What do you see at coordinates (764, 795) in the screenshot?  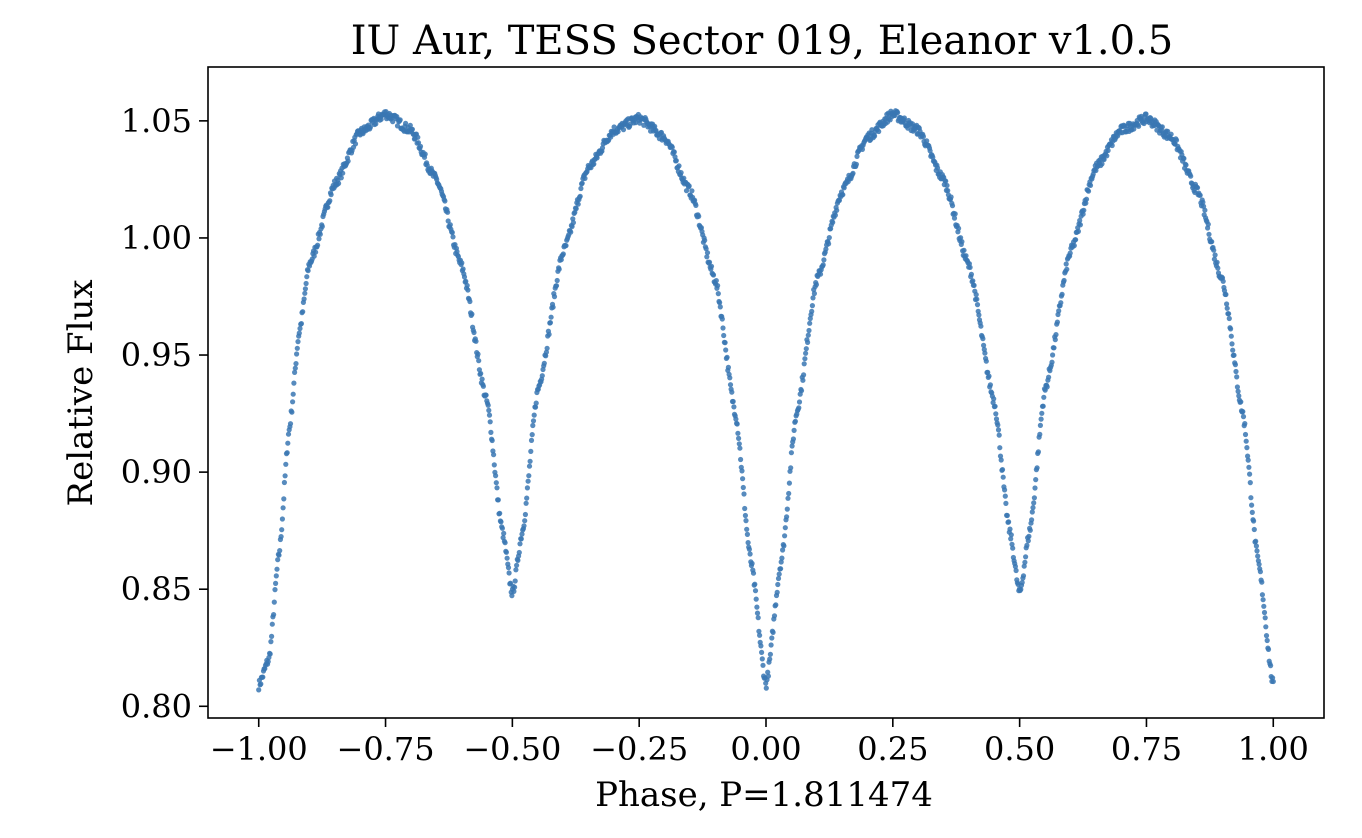 I see `x-axis-label: Phase, P=1.811474` at bounding box center [764, 795].